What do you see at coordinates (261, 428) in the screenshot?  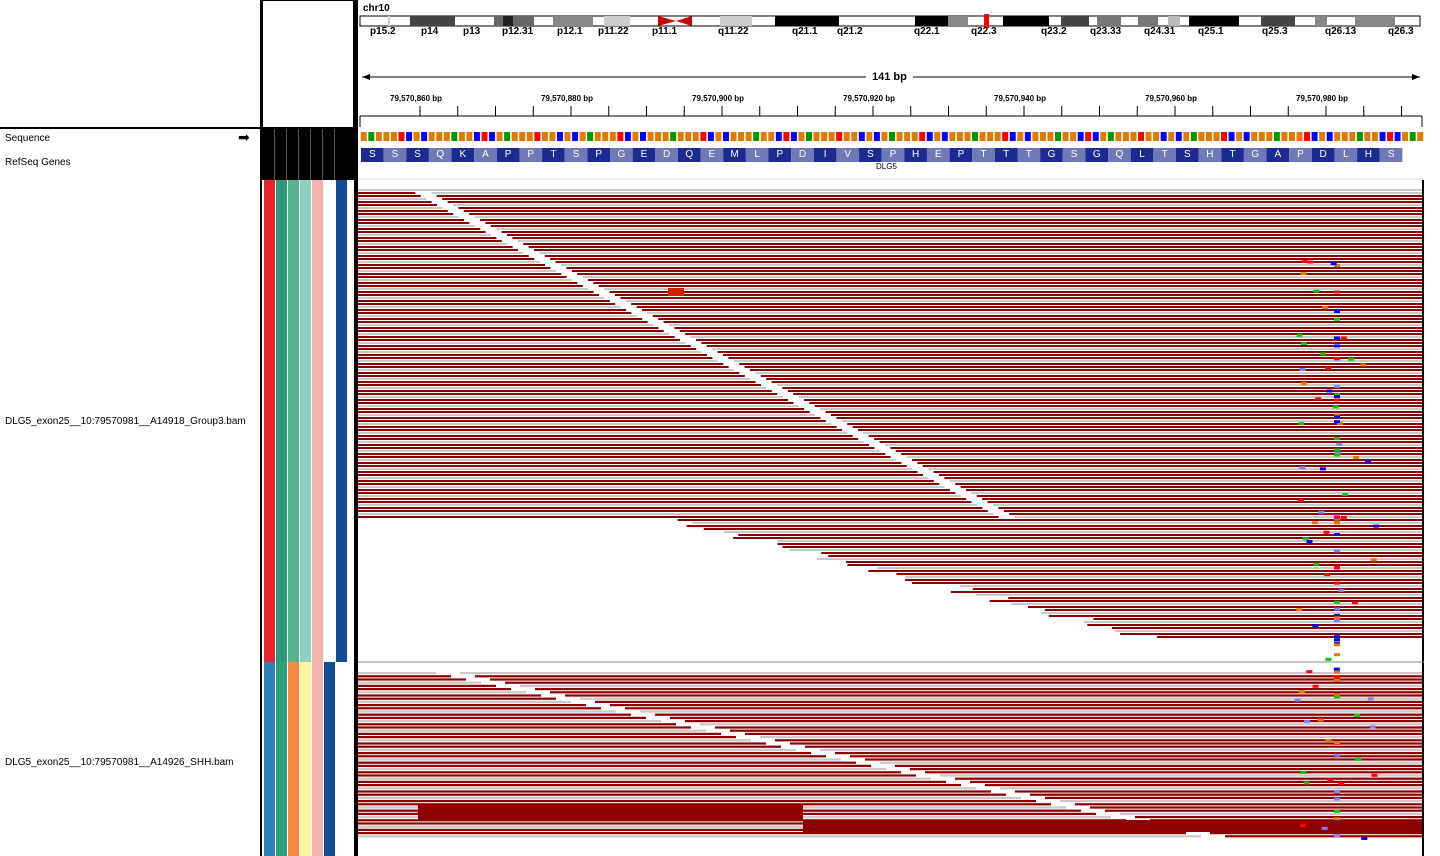 I see `divider-name-attr` at bounding box center [261, 428].